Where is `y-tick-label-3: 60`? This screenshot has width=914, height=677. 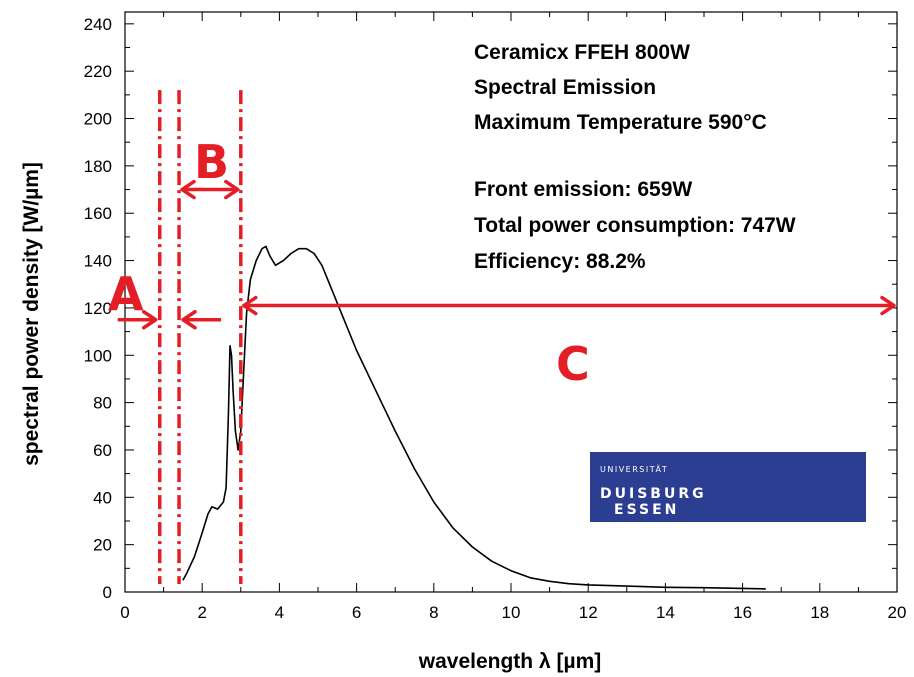
y-tick-label-3: 60 is located at coordinates (102, 450).